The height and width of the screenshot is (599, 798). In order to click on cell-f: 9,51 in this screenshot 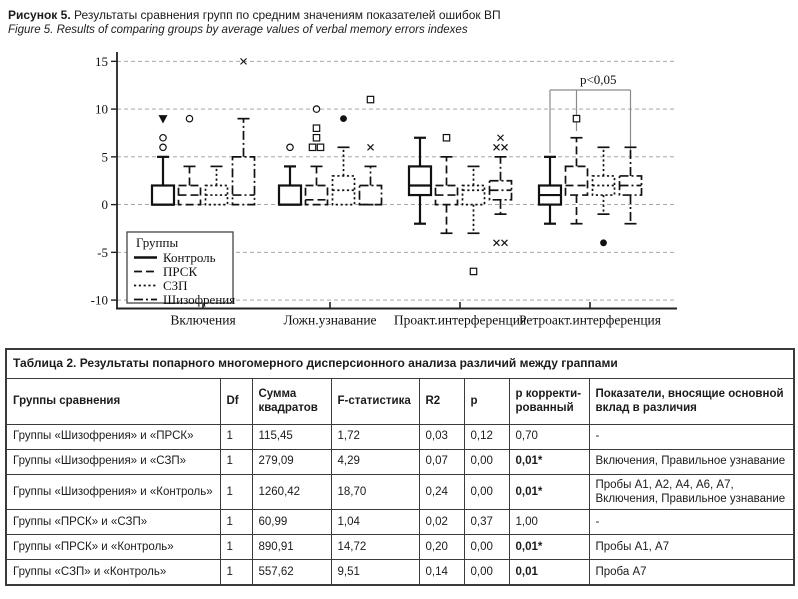, I will do `click(375, 572)`.